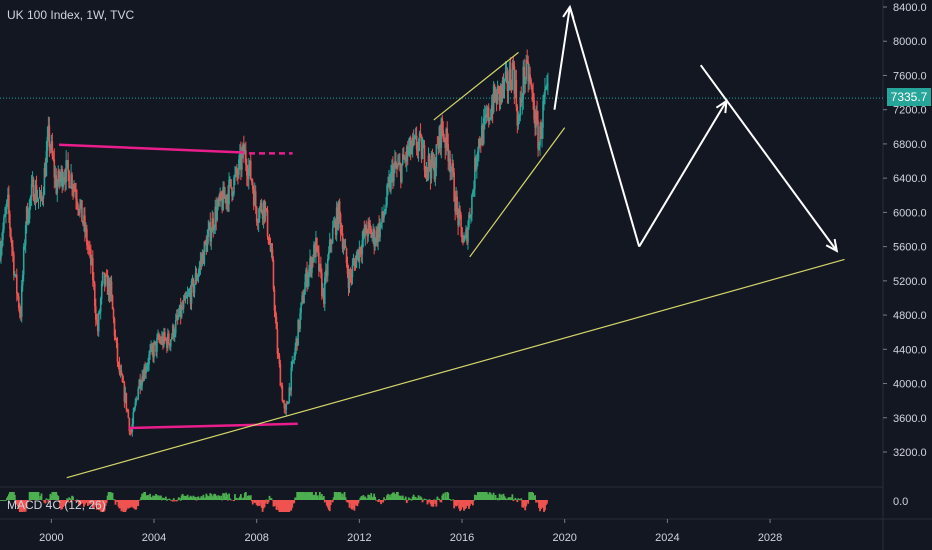 This screenshot has height=550, width=932. Describe the element at coordinates (256, 538) in the screenshot. I see `x-tick-label: 2008` at that location.